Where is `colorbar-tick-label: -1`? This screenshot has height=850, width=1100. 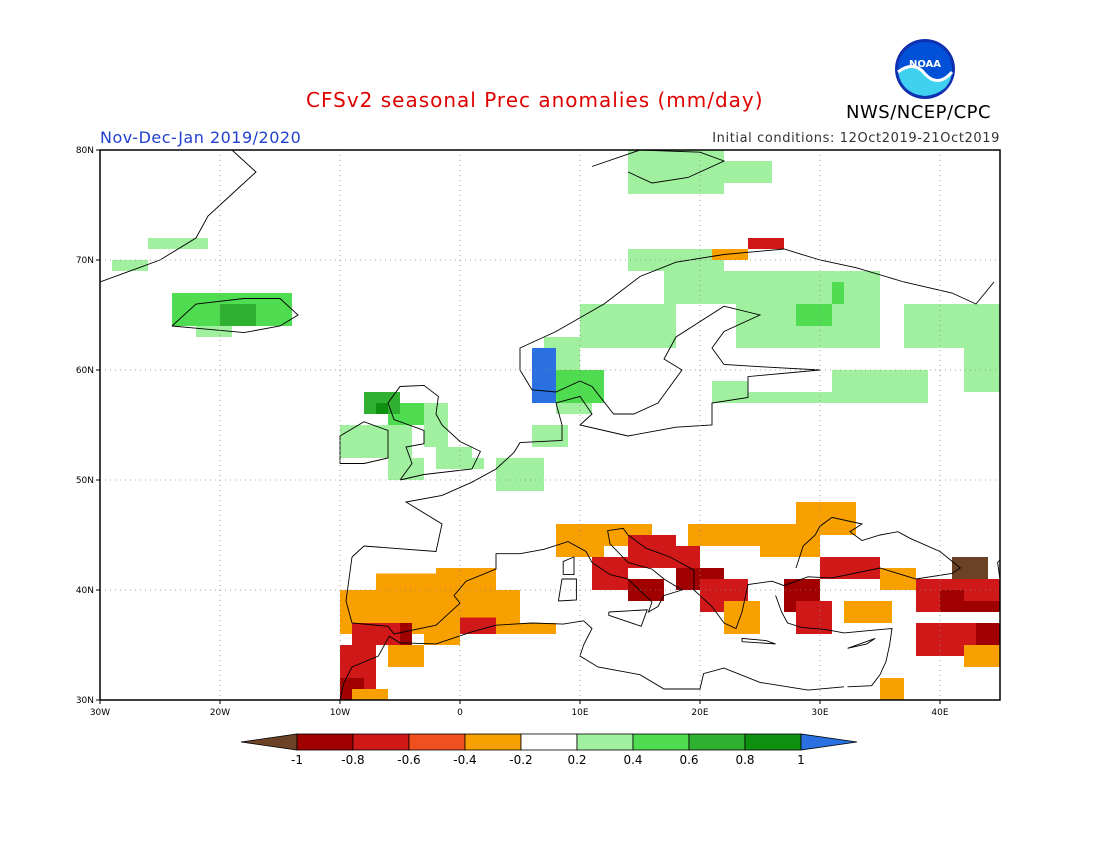 colorbar-tick-label: -1 is located at coordinates (297, 760).